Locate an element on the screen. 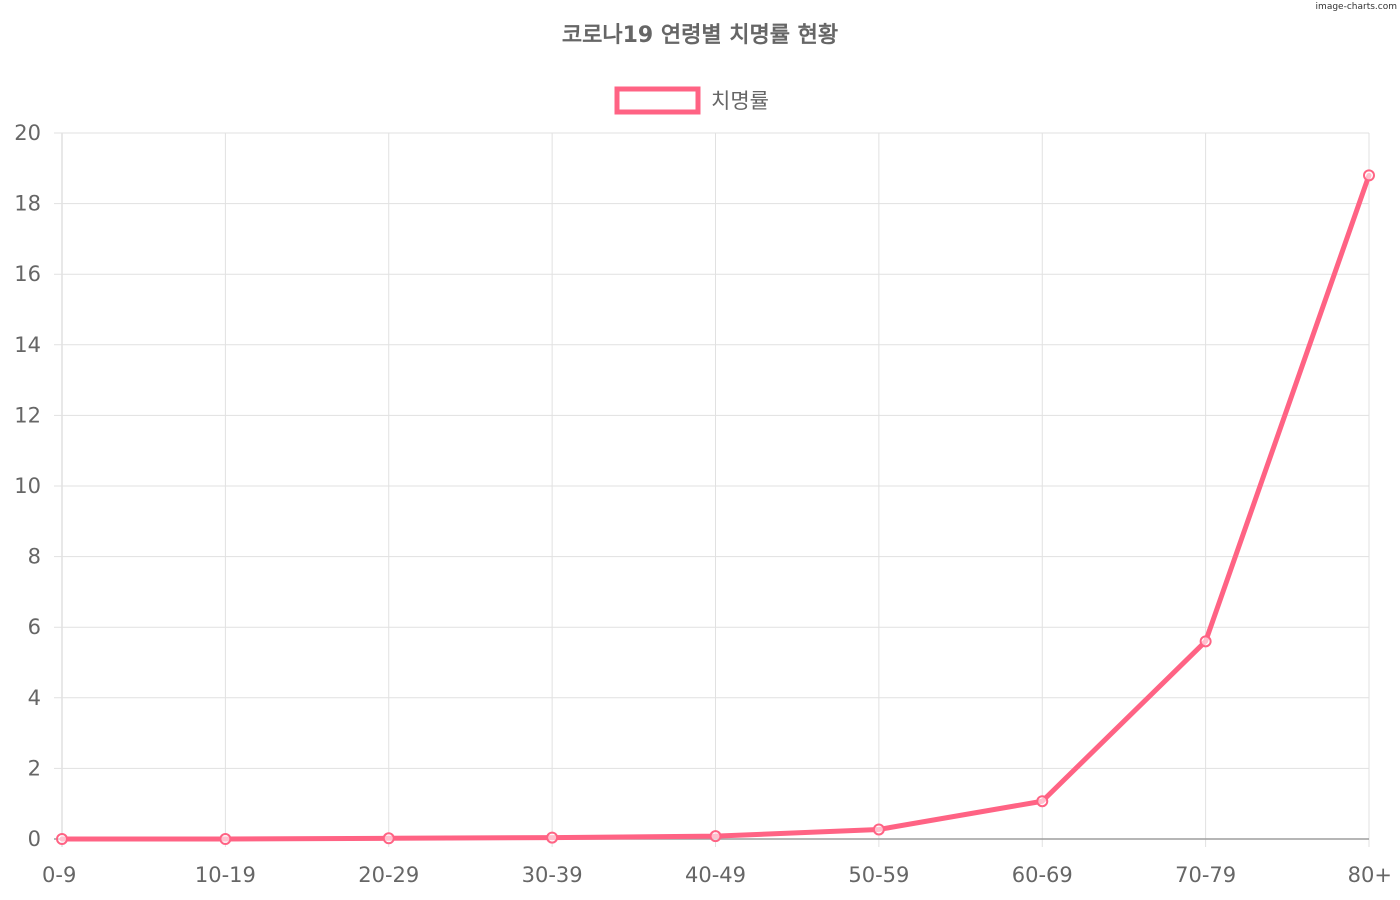 The width and height of the screenshot is (1400, 900). x-tick-label: 80+ is located at coordinates (1370, 875).